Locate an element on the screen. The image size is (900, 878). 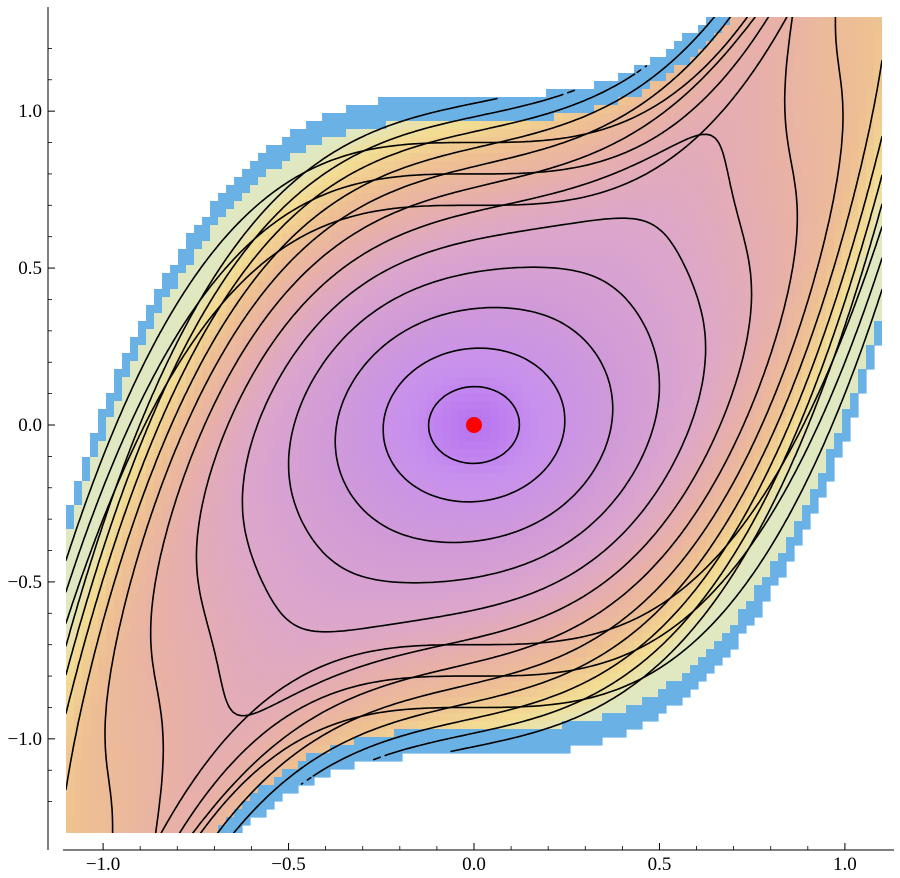
y-tick-label: −0.5 is located at coordinates (25, 582).